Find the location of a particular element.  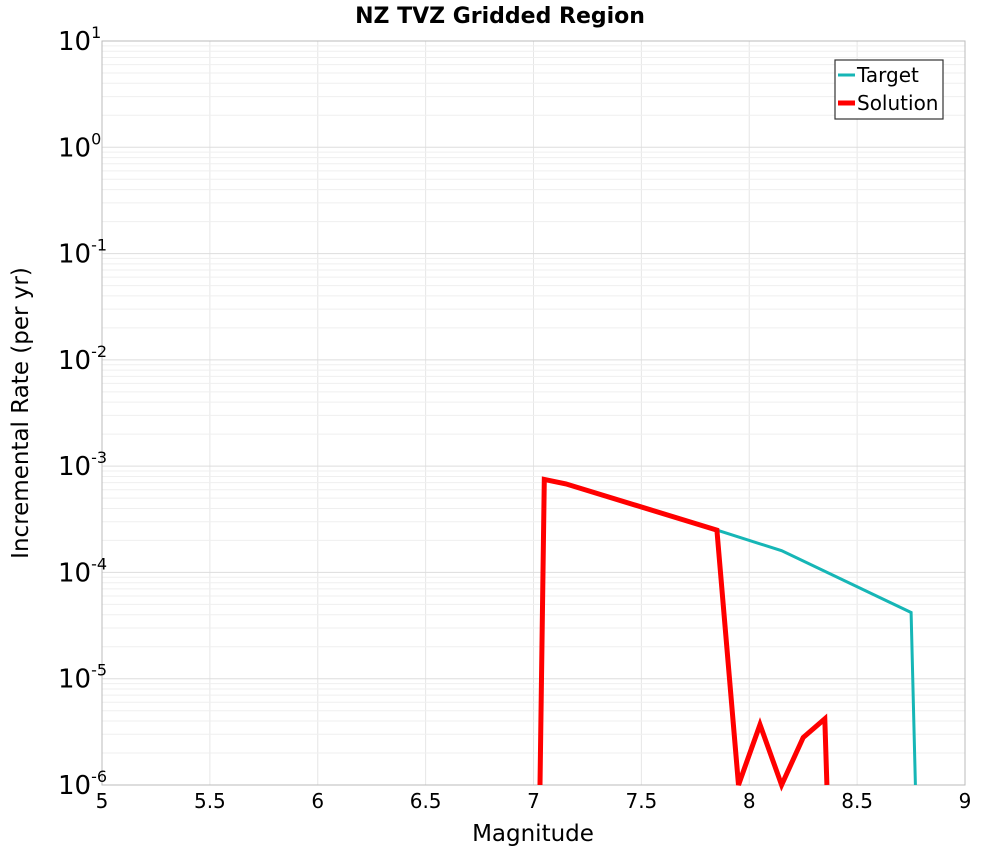

chart-title: NZ TVZ Gridded Region is located at coordinates (500, 16).